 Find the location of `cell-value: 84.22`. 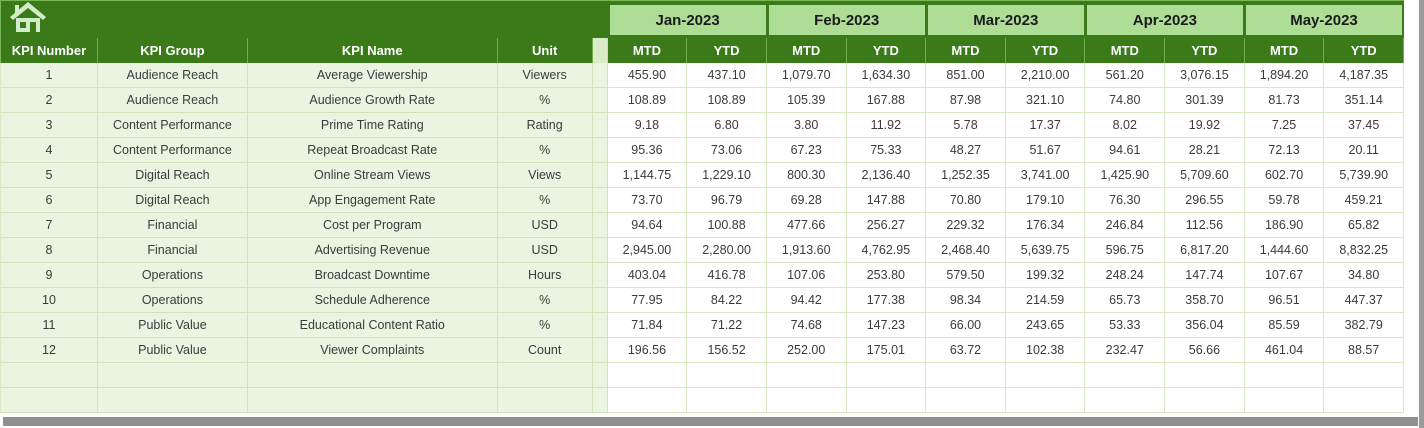

cell-value: 84.22 is located at coordinates (727, 300).